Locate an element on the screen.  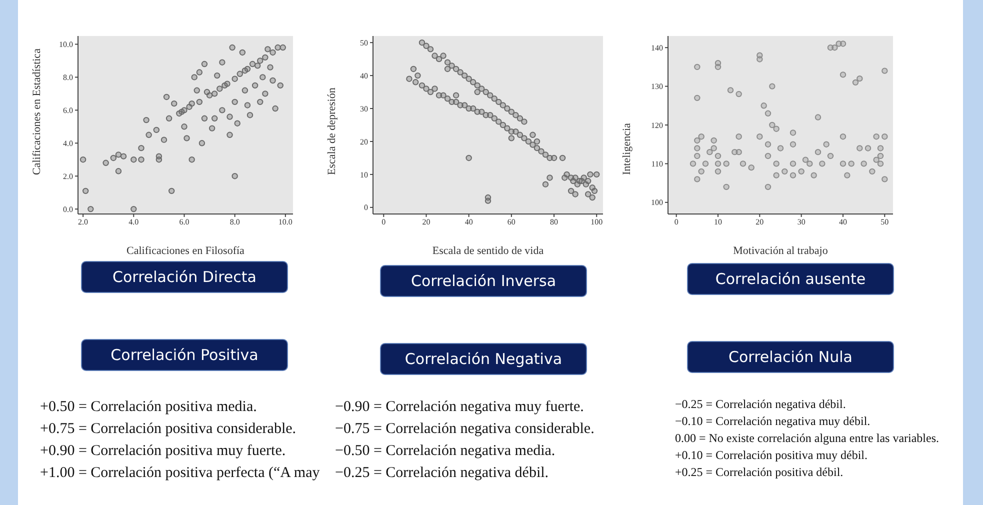
text: +1.00 = Correlación positiva perfecta (“A may is located at coordinates (180, 473).